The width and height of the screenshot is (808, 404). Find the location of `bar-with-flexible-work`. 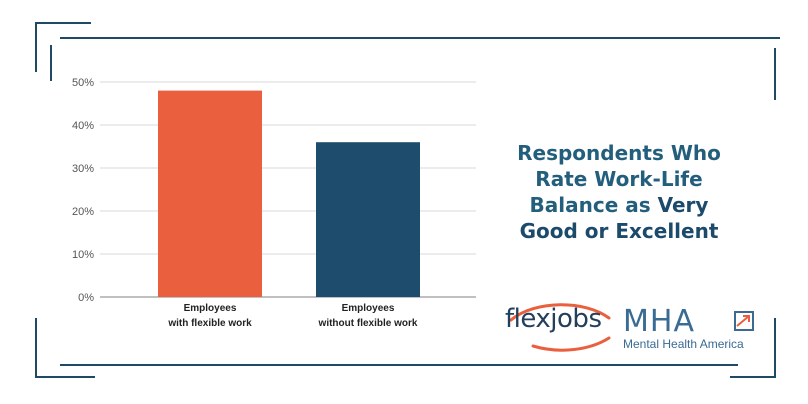

bar-with-flexible-work is located at coordinates (210, 193).